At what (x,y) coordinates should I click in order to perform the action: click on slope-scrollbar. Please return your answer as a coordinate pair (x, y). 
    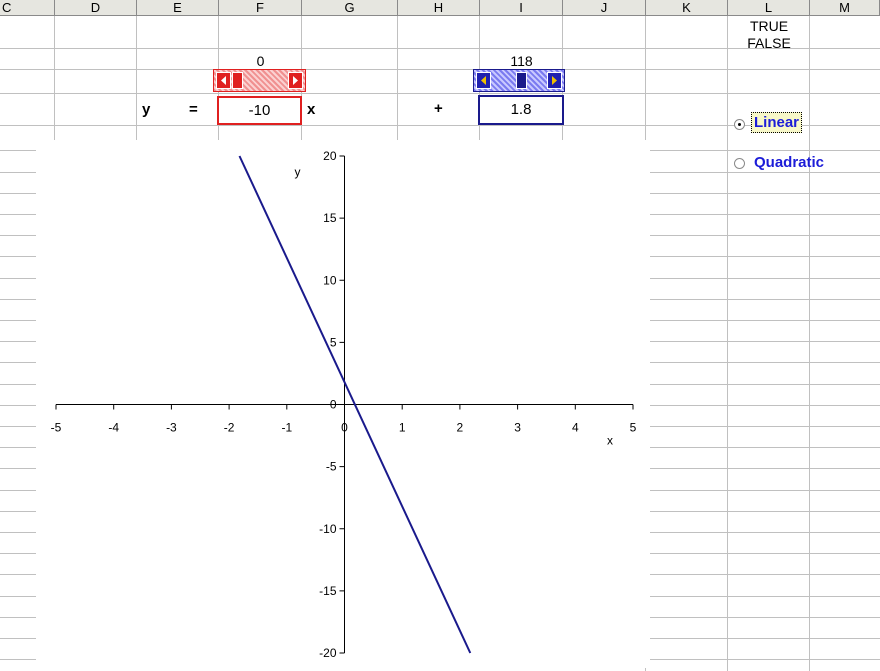
    Looking at the image, I should click on (259, 80).